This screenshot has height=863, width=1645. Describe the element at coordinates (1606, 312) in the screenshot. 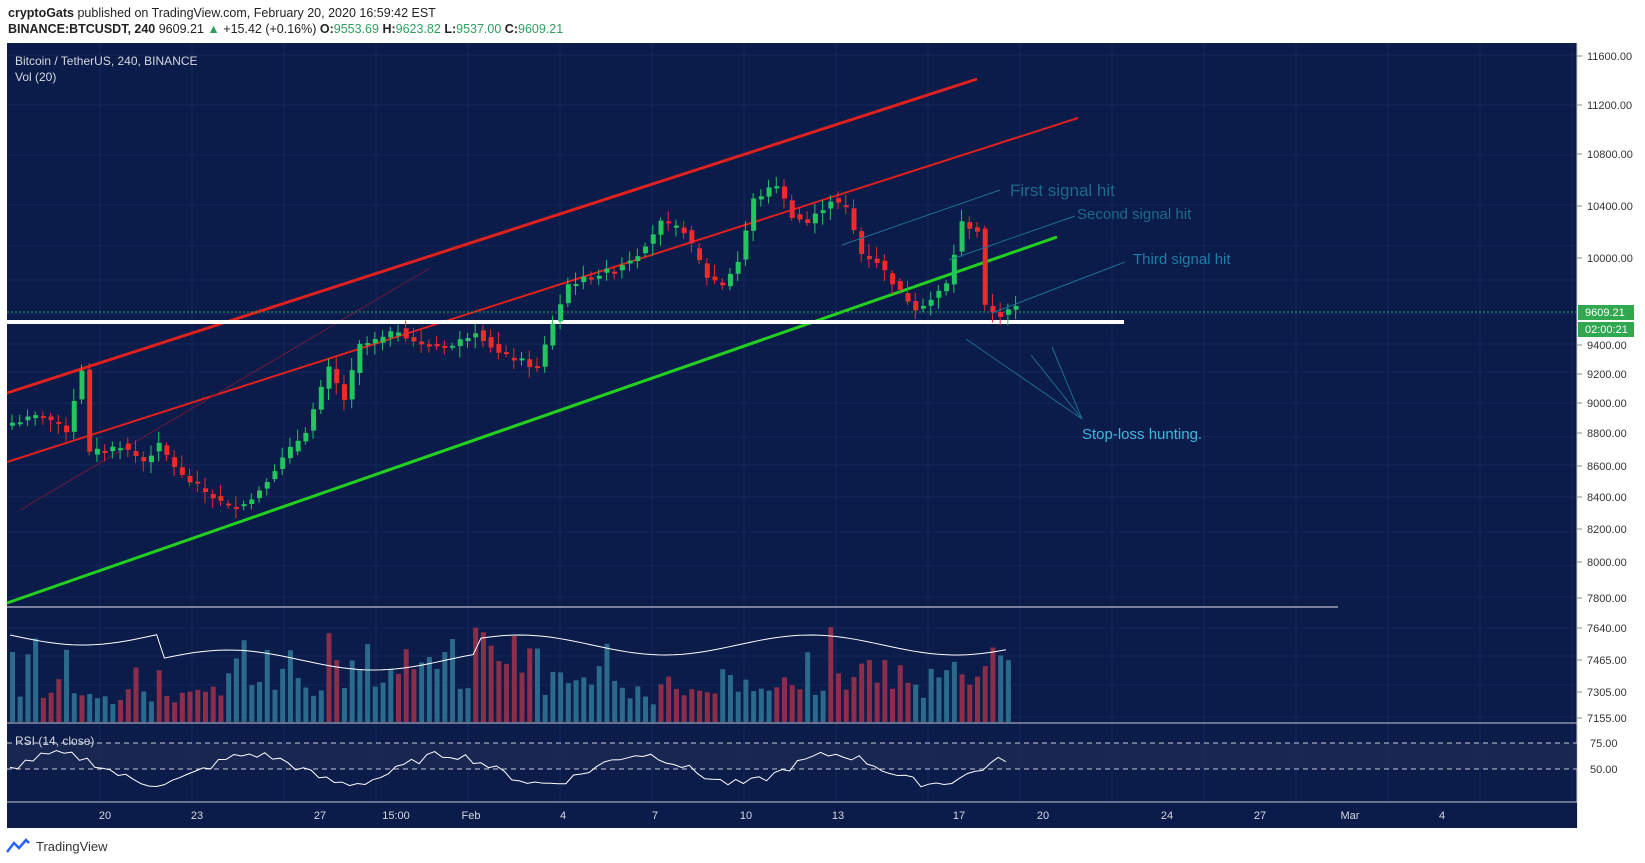

I see `current-price-badge` at that location.